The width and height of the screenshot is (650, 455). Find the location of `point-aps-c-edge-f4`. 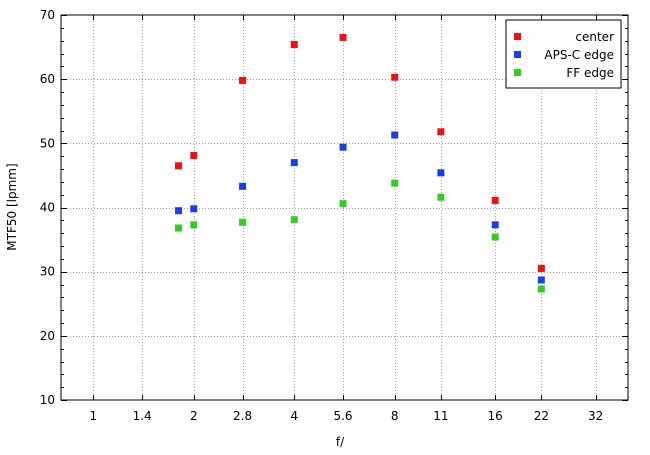

point-aps-c-edge-f4 is located at coordinates (294, 163).